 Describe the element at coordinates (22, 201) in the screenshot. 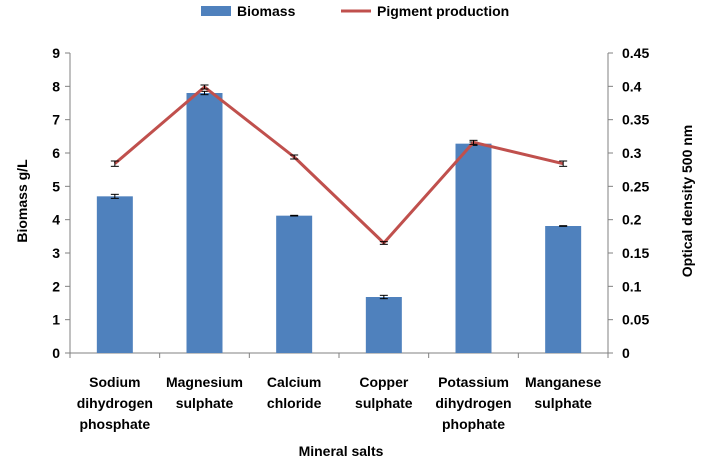

I see `y-axis-title: Biomass g/L` at that location.